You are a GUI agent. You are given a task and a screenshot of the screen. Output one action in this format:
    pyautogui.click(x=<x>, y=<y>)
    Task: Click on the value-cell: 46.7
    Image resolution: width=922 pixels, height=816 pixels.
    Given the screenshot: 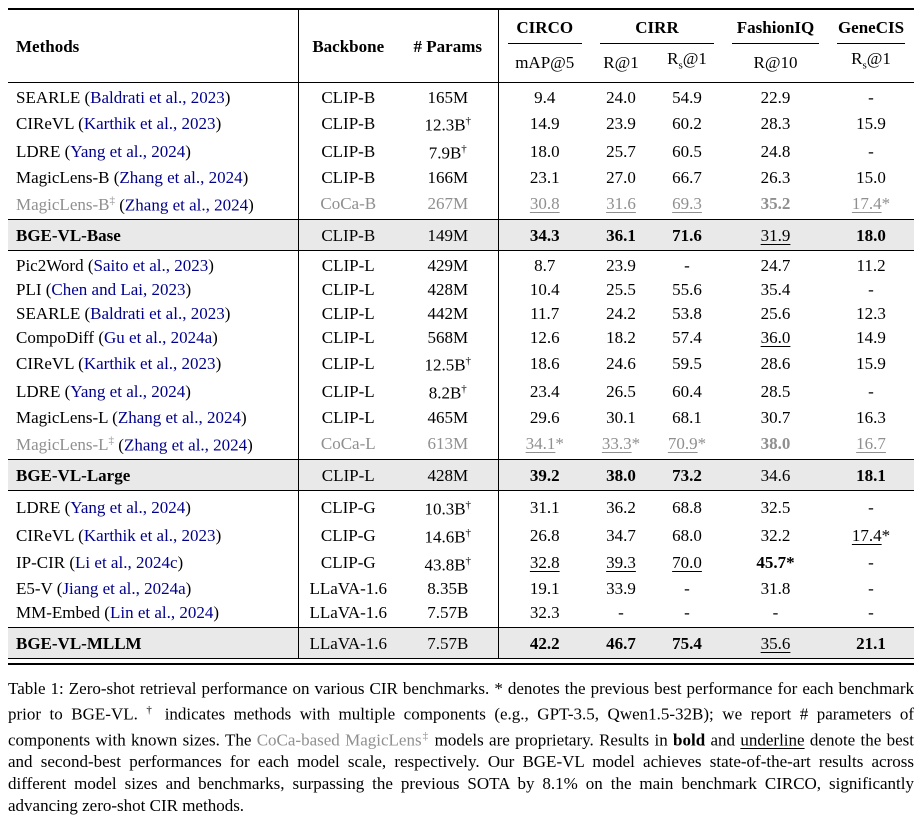 What is the action you would take?
    pyautogui.click(x=621, y=643)
    